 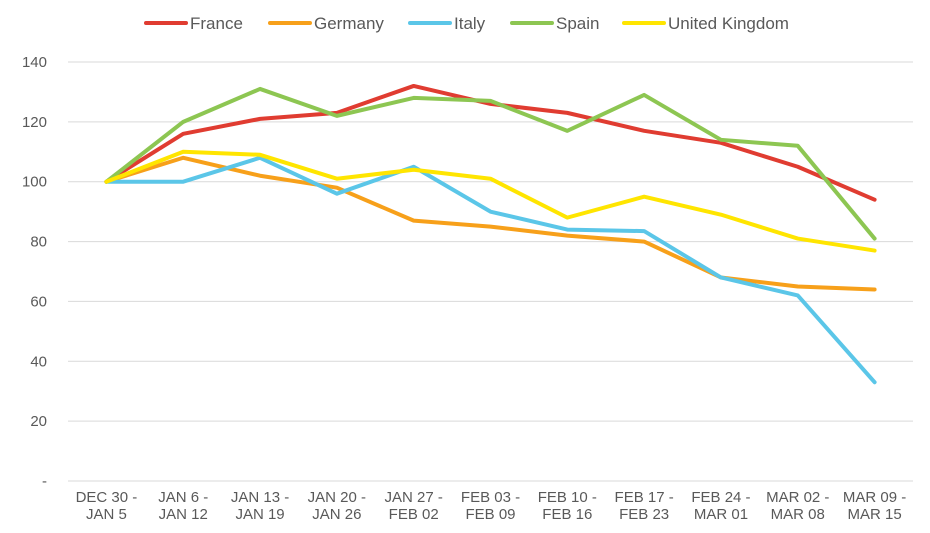 What do you see at coordinates (447, 23) in the screenshot?
I see `legend-item-italy: Italy` at bounding box center [447, 23].